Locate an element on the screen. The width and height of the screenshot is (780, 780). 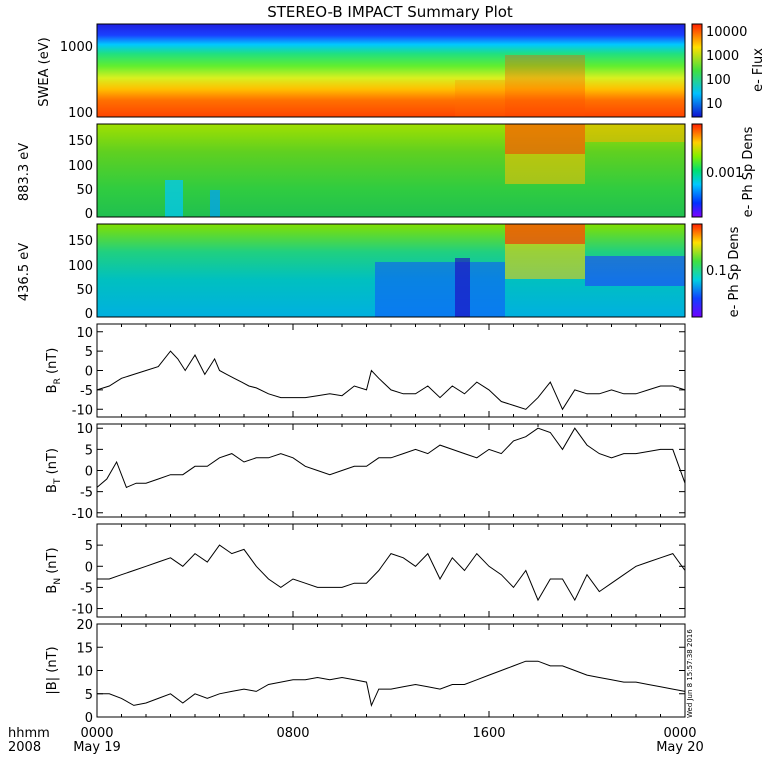
panel-ylabel: BR (nT) is located at coordinates (54, 371).